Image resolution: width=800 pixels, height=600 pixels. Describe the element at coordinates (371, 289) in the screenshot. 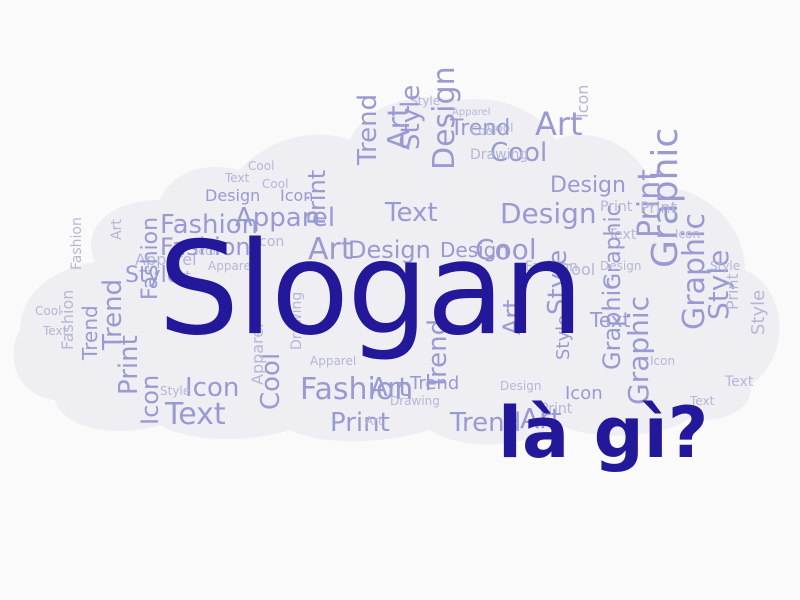

I see `headline-title: Slogan` at that location.